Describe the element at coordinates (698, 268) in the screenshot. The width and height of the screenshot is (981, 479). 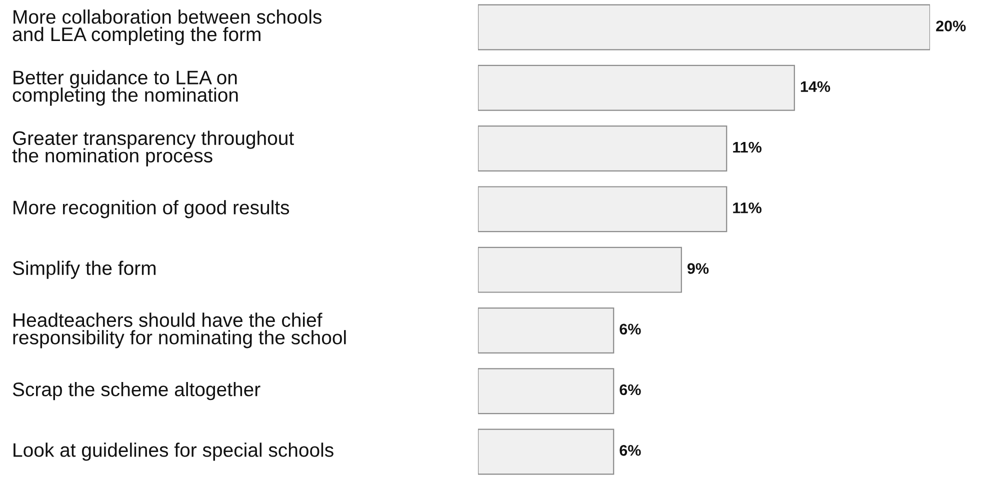
I see `data-label: 9%` at that location.